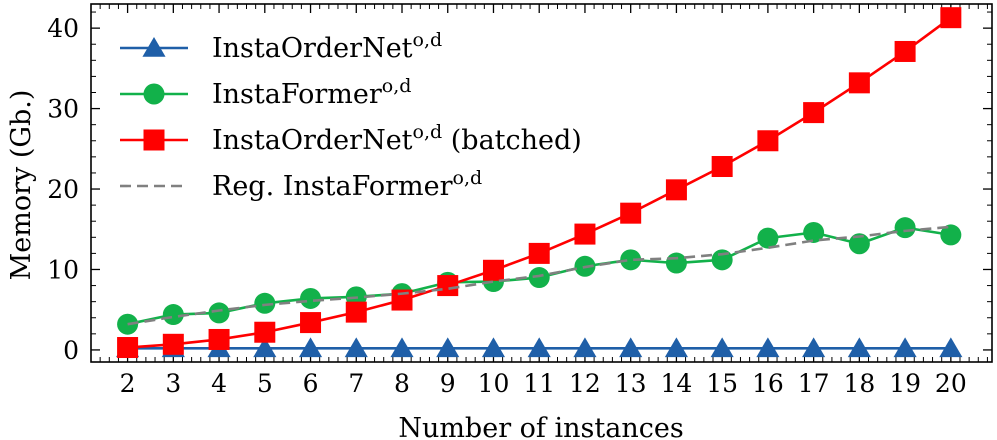 This screenshot has width=997, height=440. What do you see at coordinates (327, 46) in the screenshot?
I see `legend-label-1: InstaOrderNeto,d` at bounding box center [327, 46].